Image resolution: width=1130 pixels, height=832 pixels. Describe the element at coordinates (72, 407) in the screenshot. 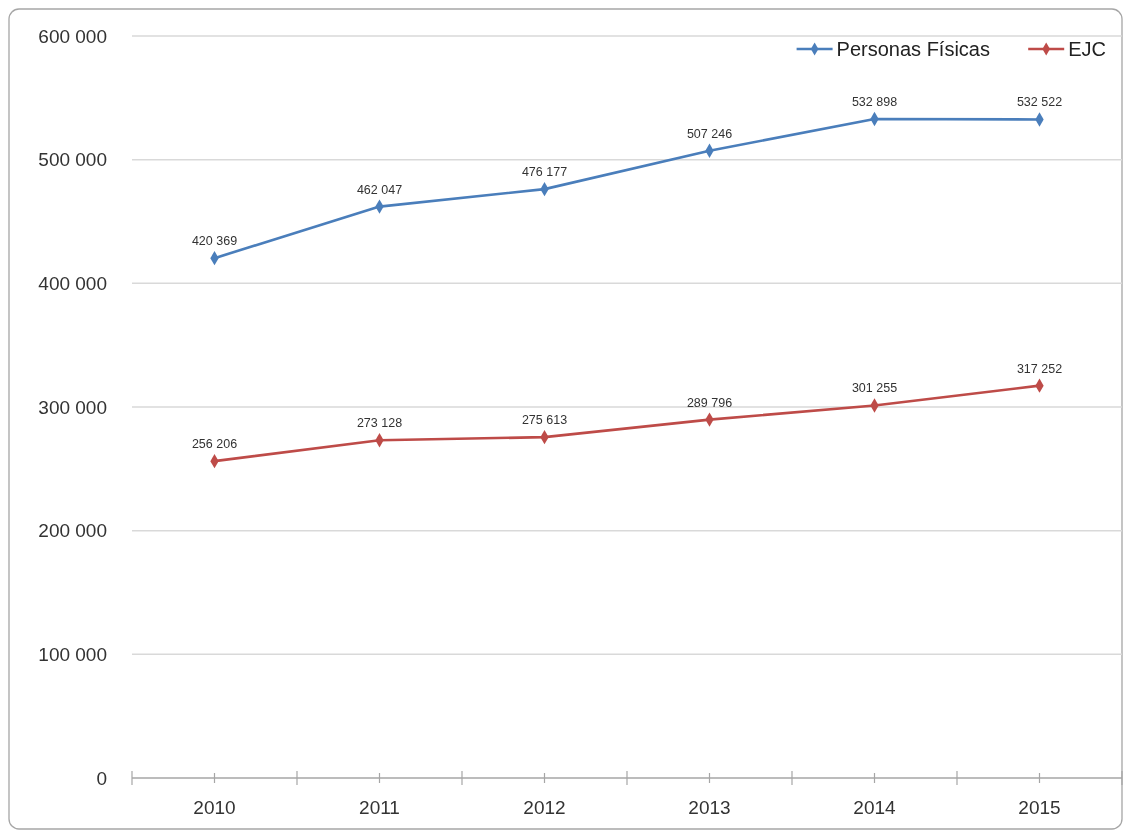

I see `y-tick-label: 300 000` at that location.